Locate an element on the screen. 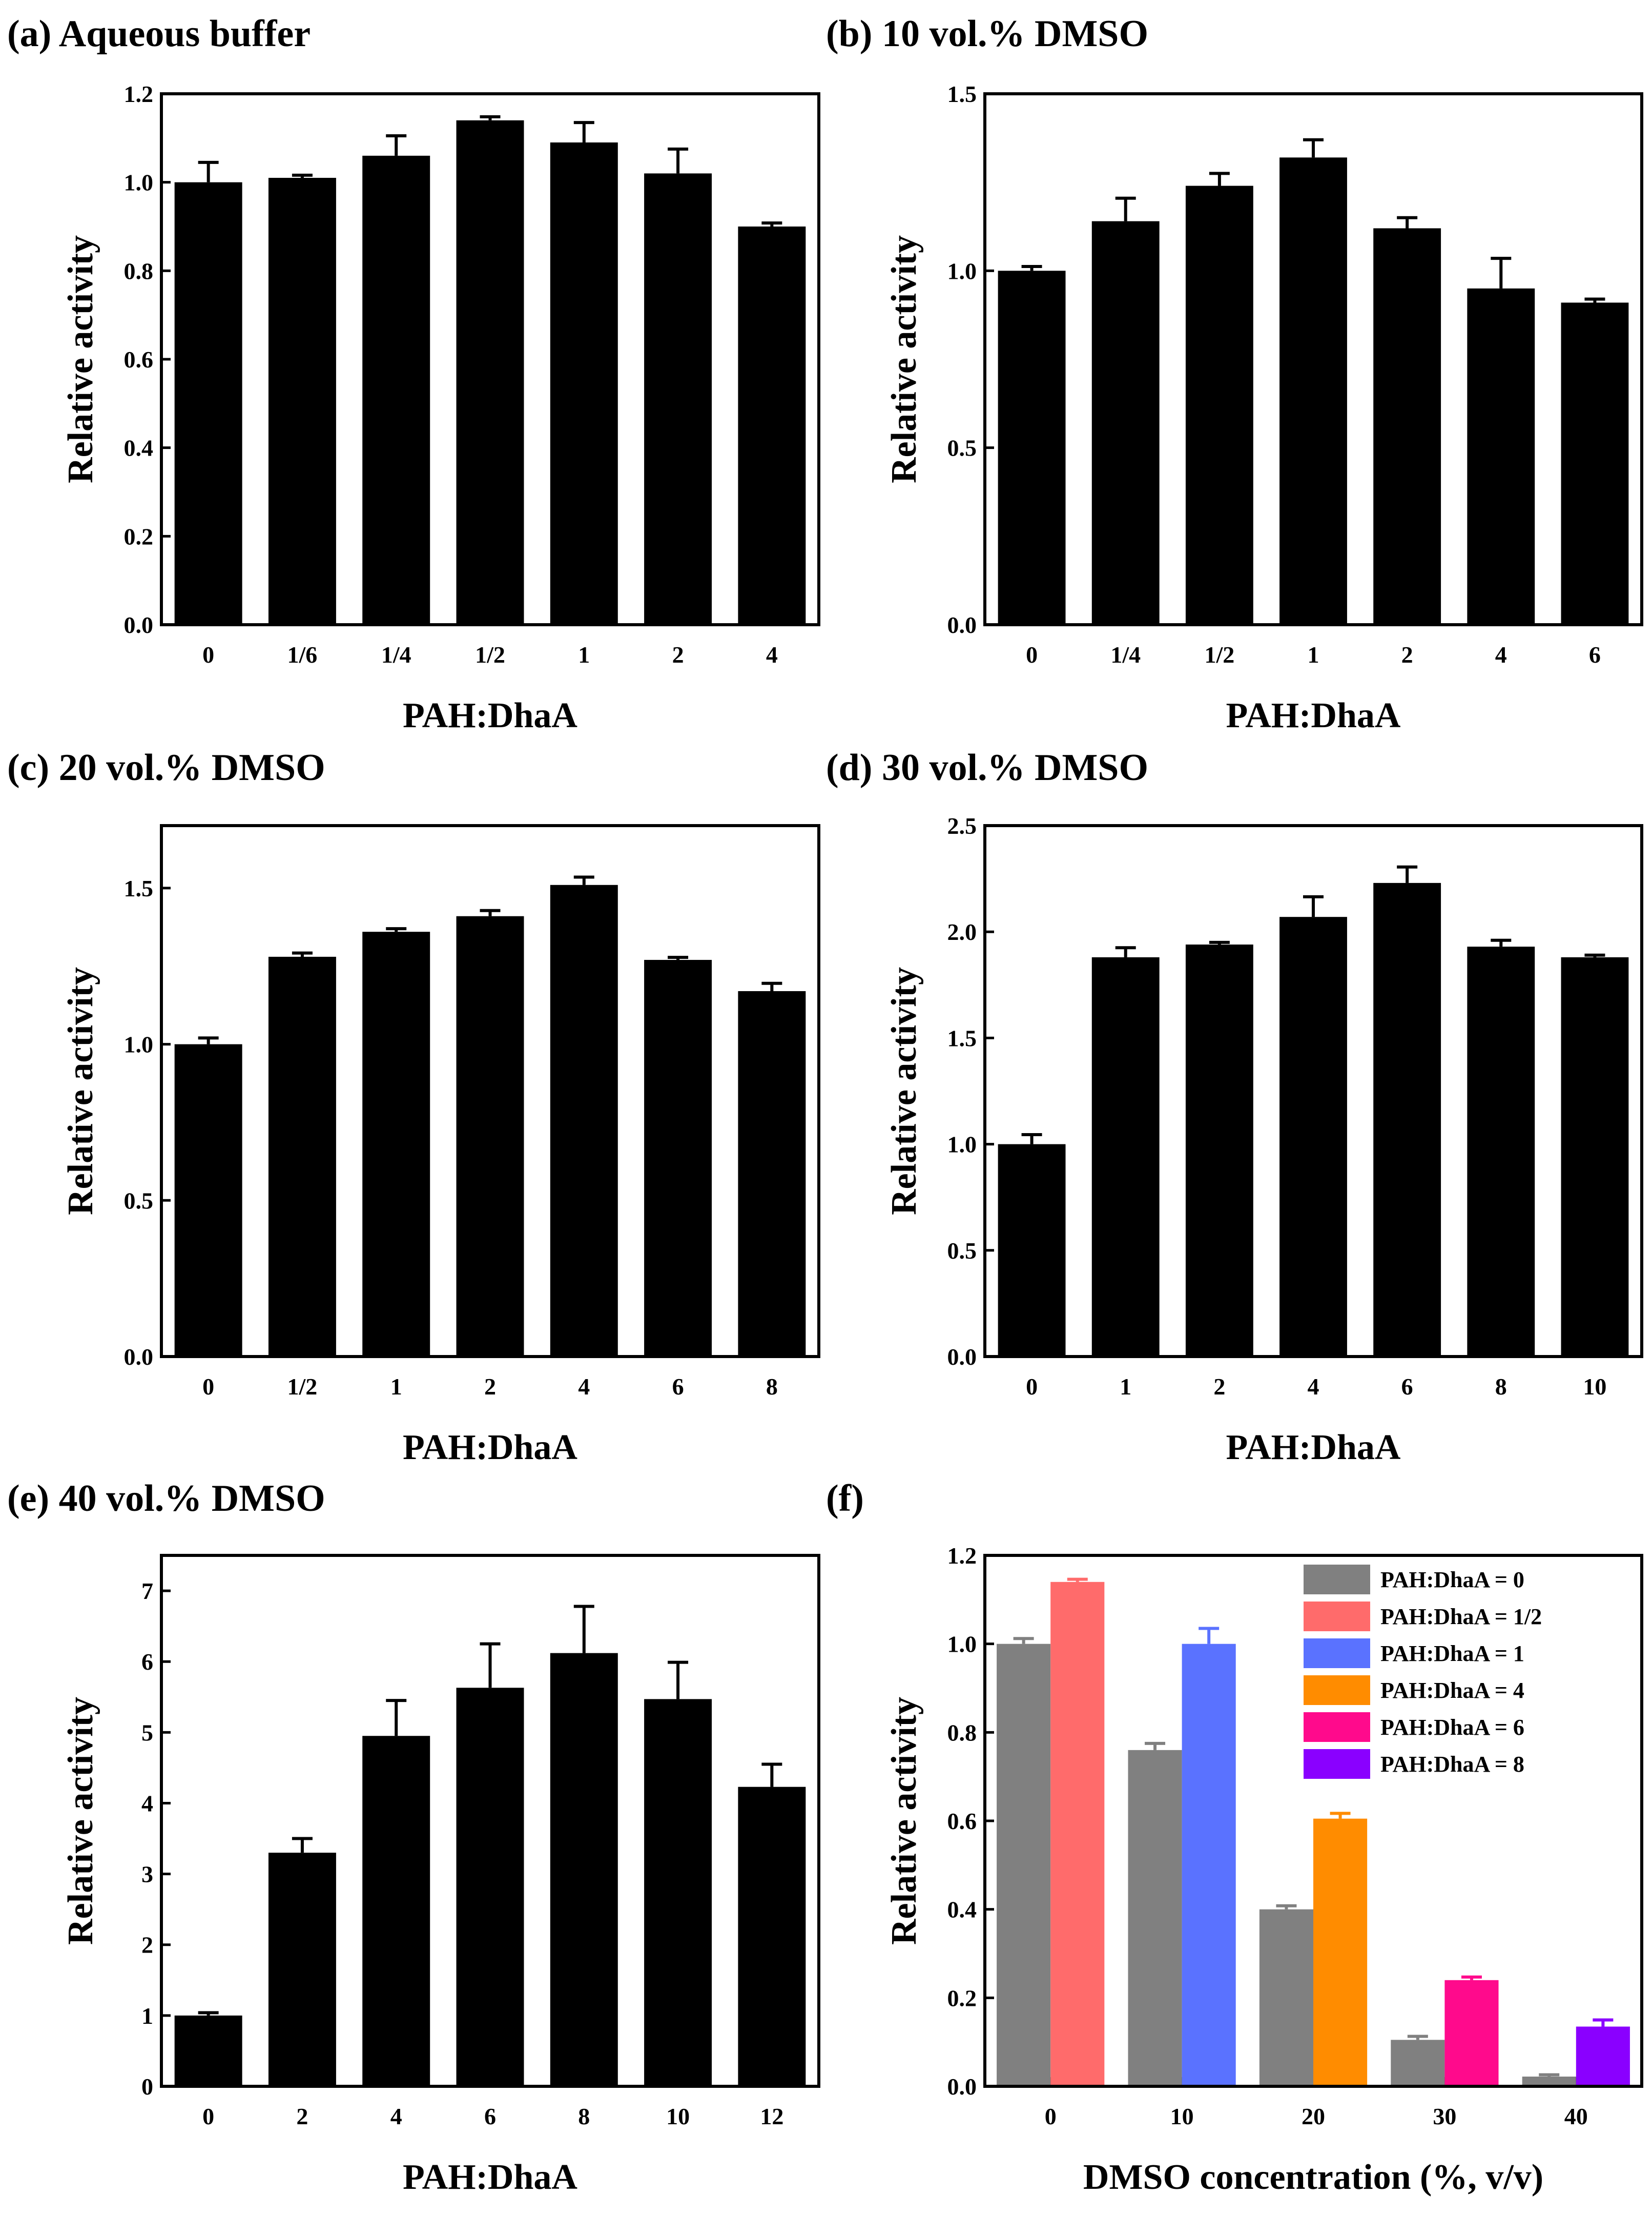 This screenshot has width=1652, height=2217. panel-title: (b) 10 vol.% DMSO is located at coordinates (987, 34).